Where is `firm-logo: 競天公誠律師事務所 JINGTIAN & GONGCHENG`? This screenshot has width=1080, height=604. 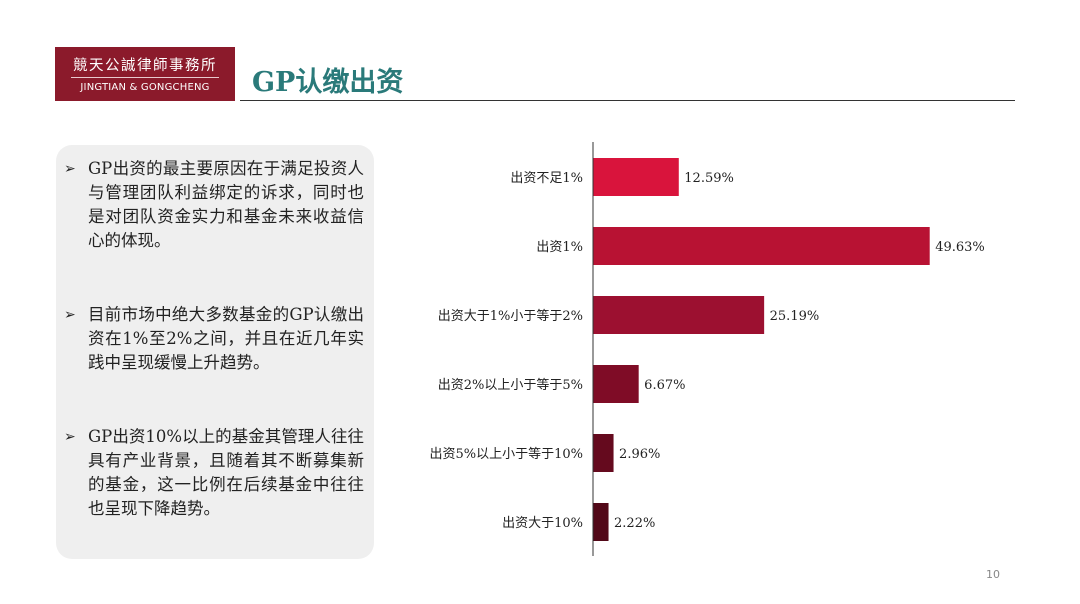
firm-logo: 競天公誠律師事務所 JINGTIAN & GONGCHENG is located at coordinates (145, 74).